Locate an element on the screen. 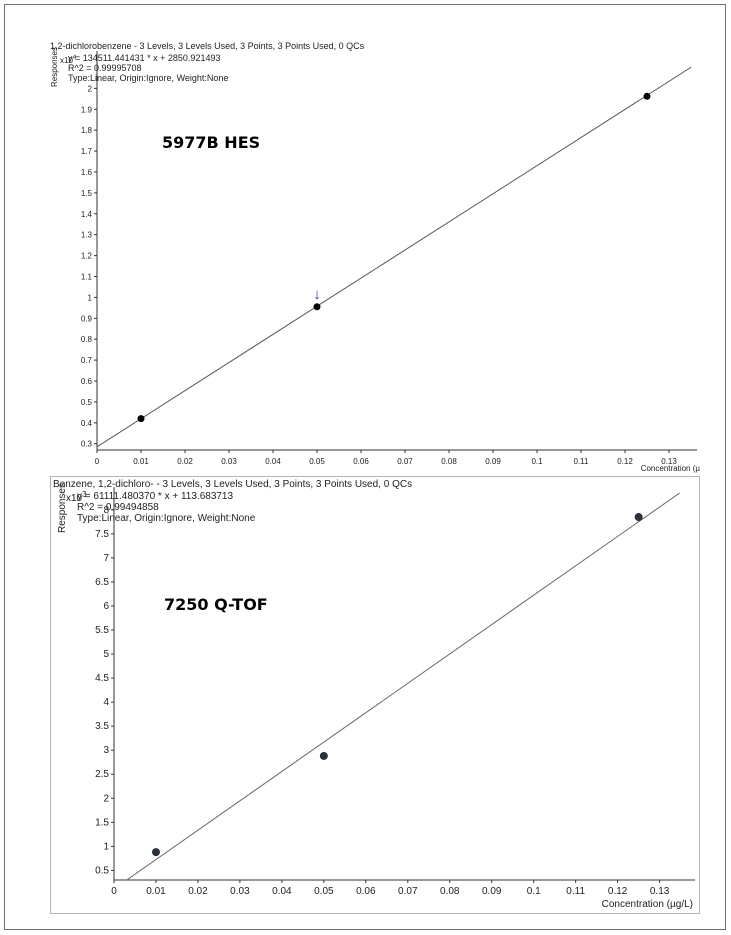  y-tick-label: 1.6 is located at coordinates (87, 172).